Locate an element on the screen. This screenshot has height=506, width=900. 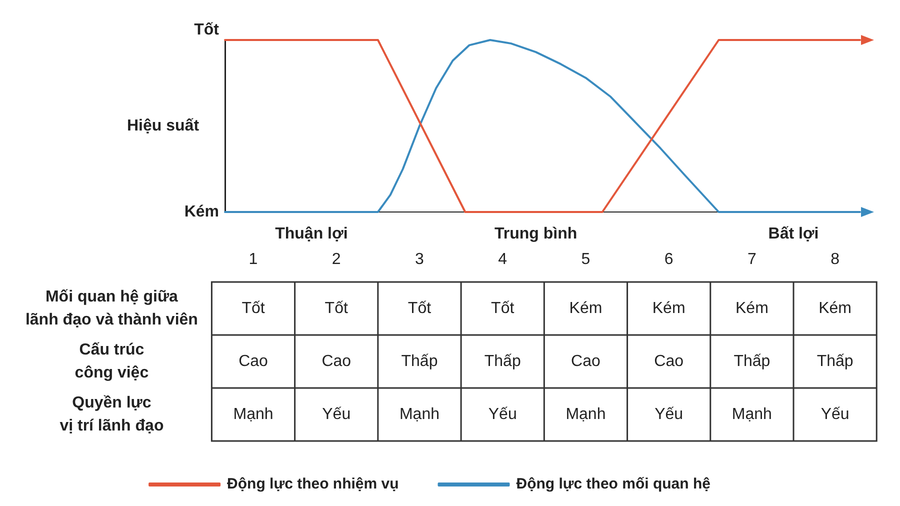
x-tick-label: 8 is located at coordinates (835, 259).